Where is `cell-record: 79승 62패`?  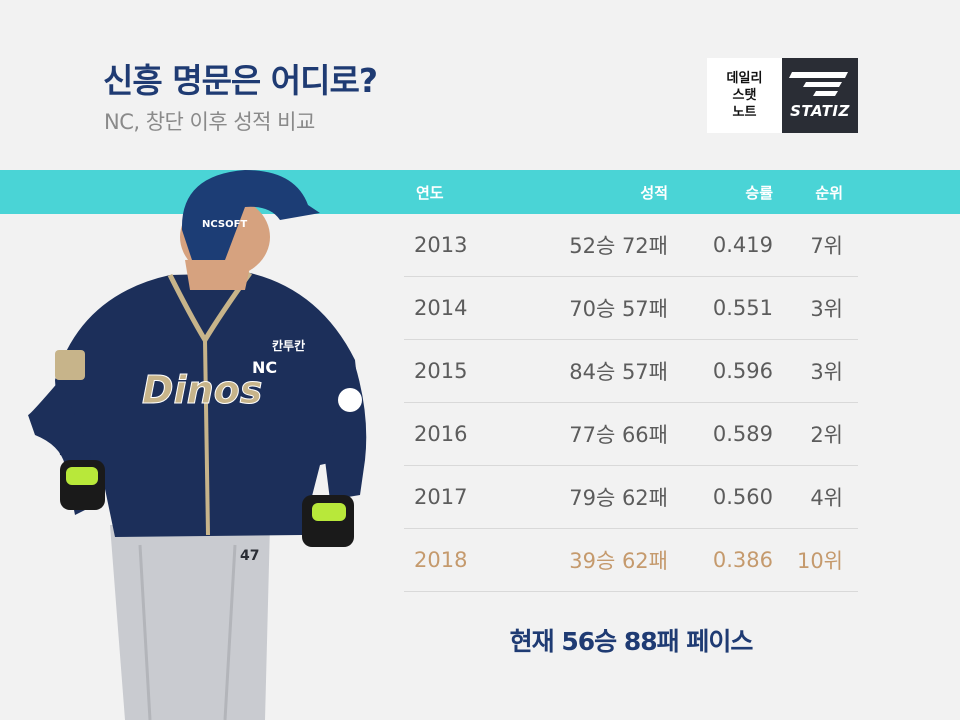 cell-record: 79승 62패 is located at coordinates (618, 498).